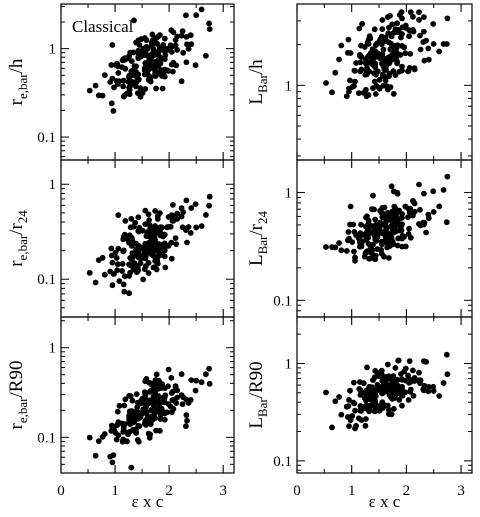 This screenshot has width=480, height=517. I want to click on y-tick-label: 1, so click(53, 50).